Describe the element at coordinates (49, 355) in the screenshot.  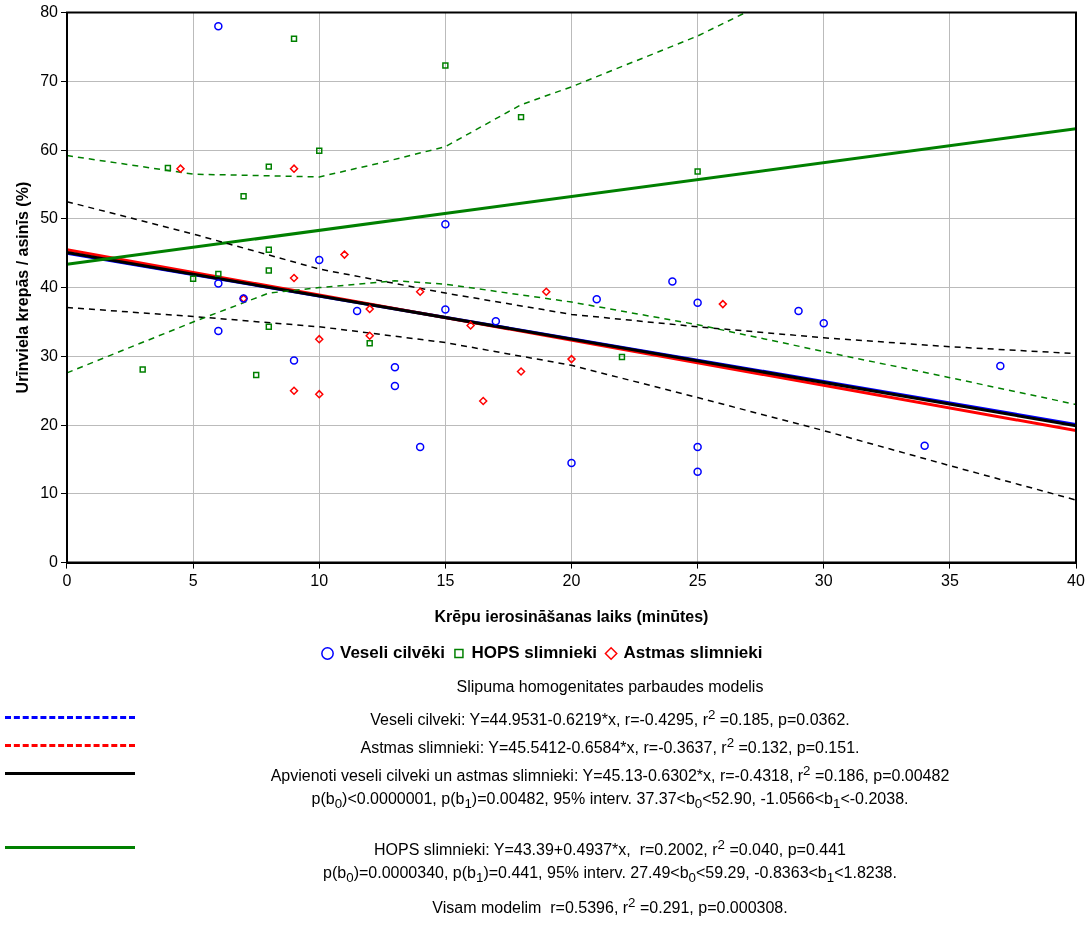
I see `y-tick-label: 30` at that location.